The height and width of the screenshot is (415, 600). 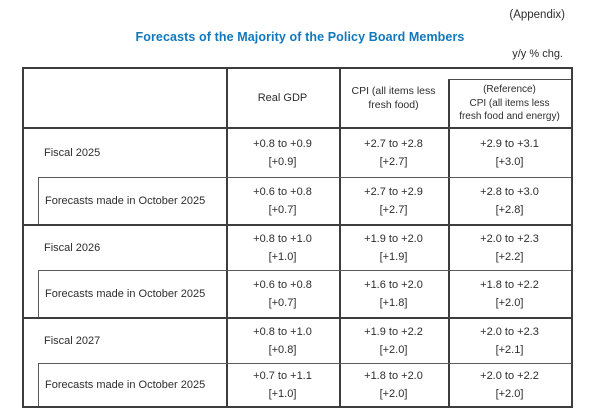 What do you see at coordinates (393, 341) in the screenshot?
I see `cell-cpi: +1.9 to +2.2 [+2.0]` at bounding box center [393, 341].